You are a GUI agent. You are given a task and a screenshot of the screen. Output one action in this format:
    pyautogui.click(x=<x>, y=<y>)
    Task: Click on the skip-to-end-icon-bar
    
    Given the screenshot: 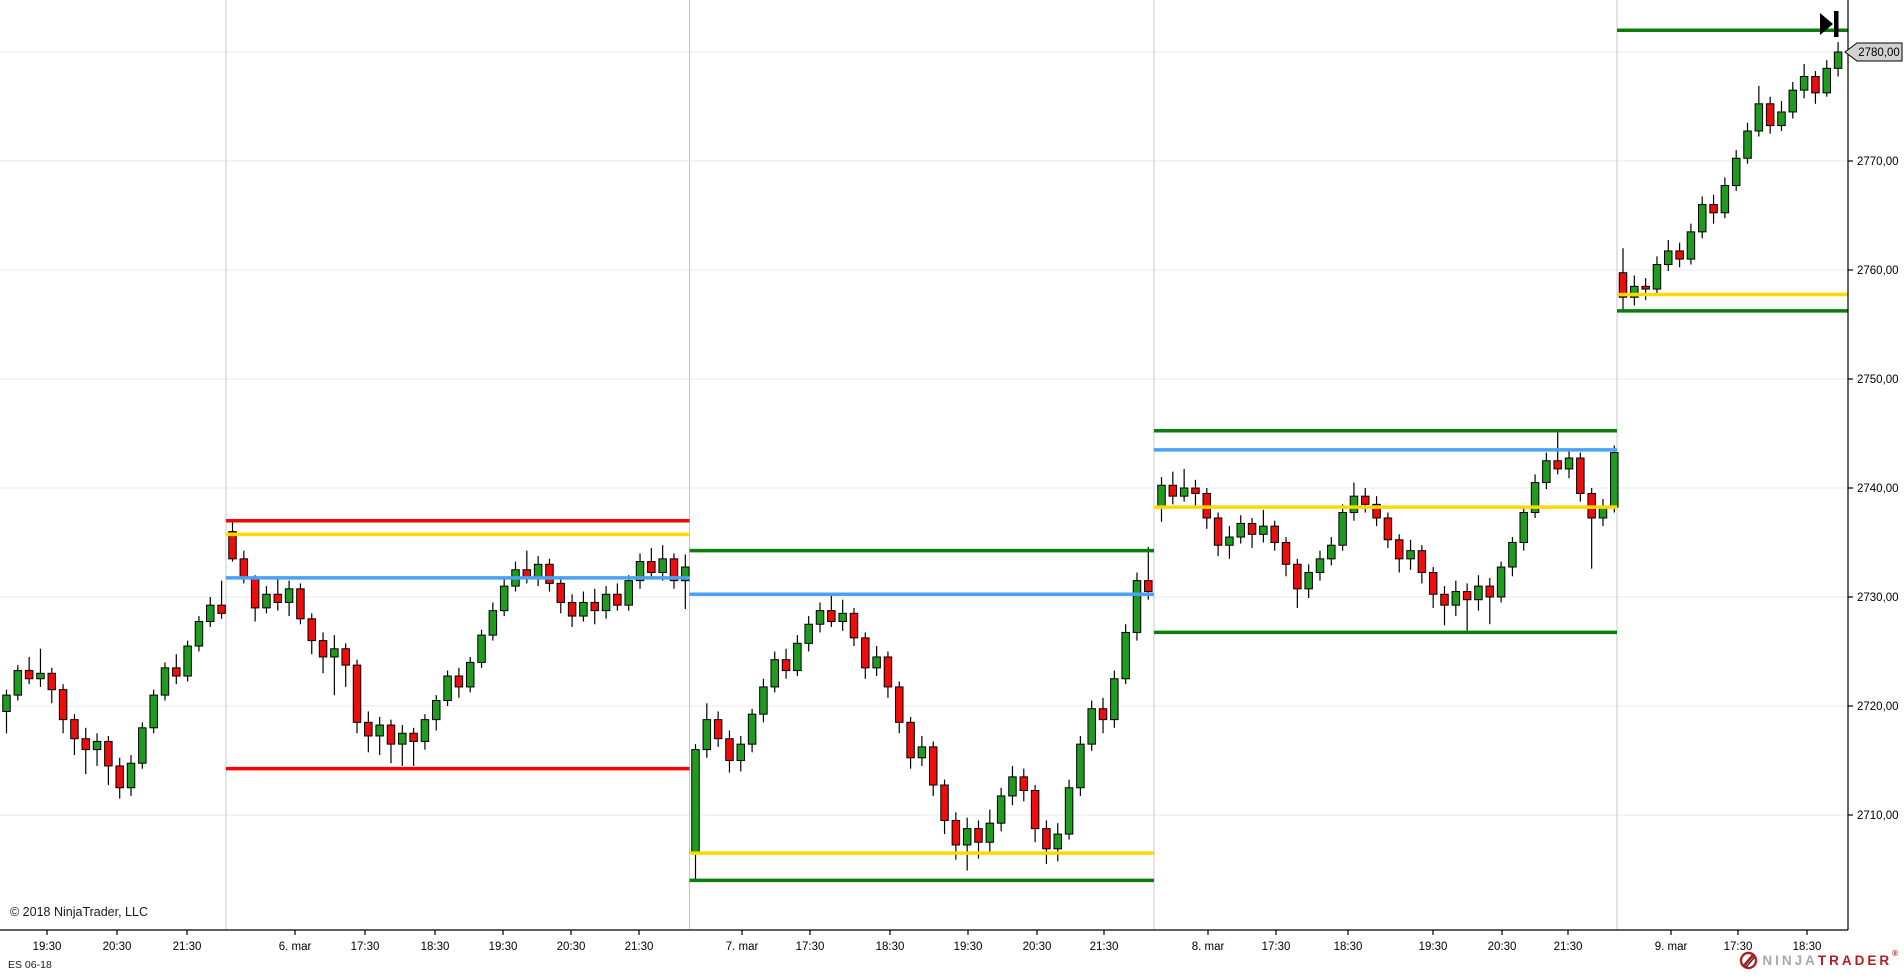 What is the action you would take?
    pyautogui.click(x=1836, y=24)
    